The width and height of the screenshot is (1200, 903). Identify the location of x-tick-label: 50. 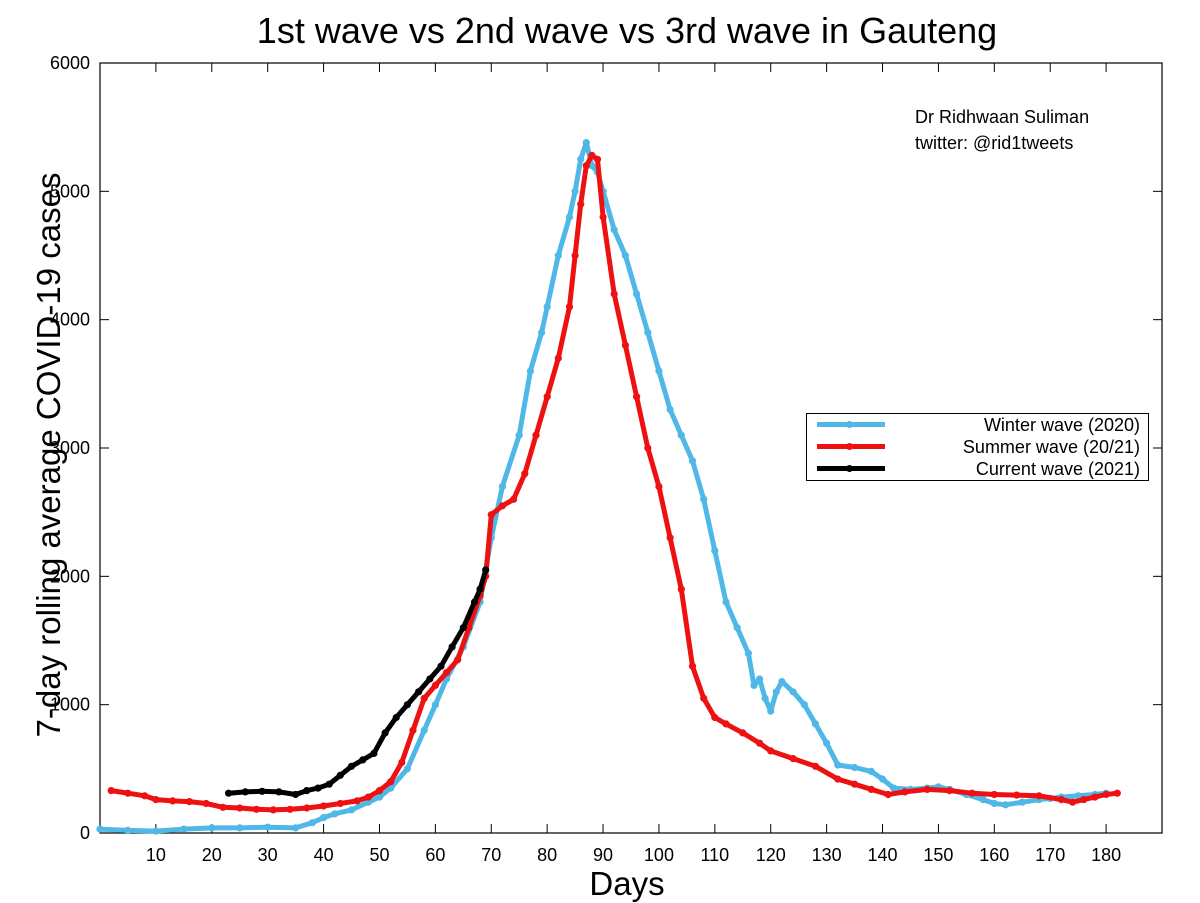
(379, 855).